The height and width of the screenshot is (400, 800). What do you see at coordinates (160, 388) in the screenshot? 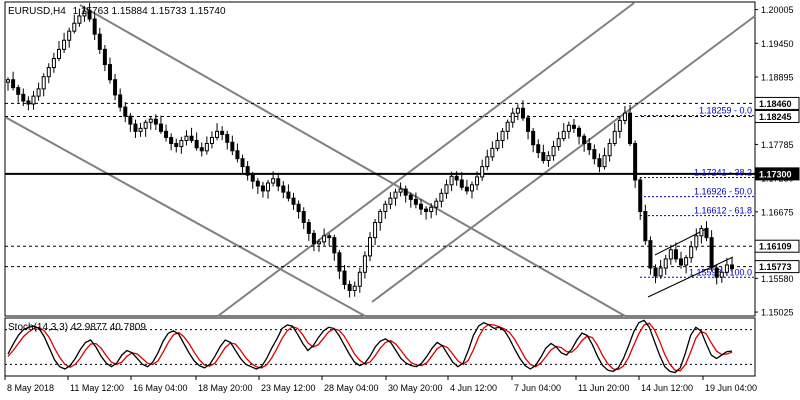
I see `time-tick-label: 16 May 04:00` at bounding box center [160, 388].